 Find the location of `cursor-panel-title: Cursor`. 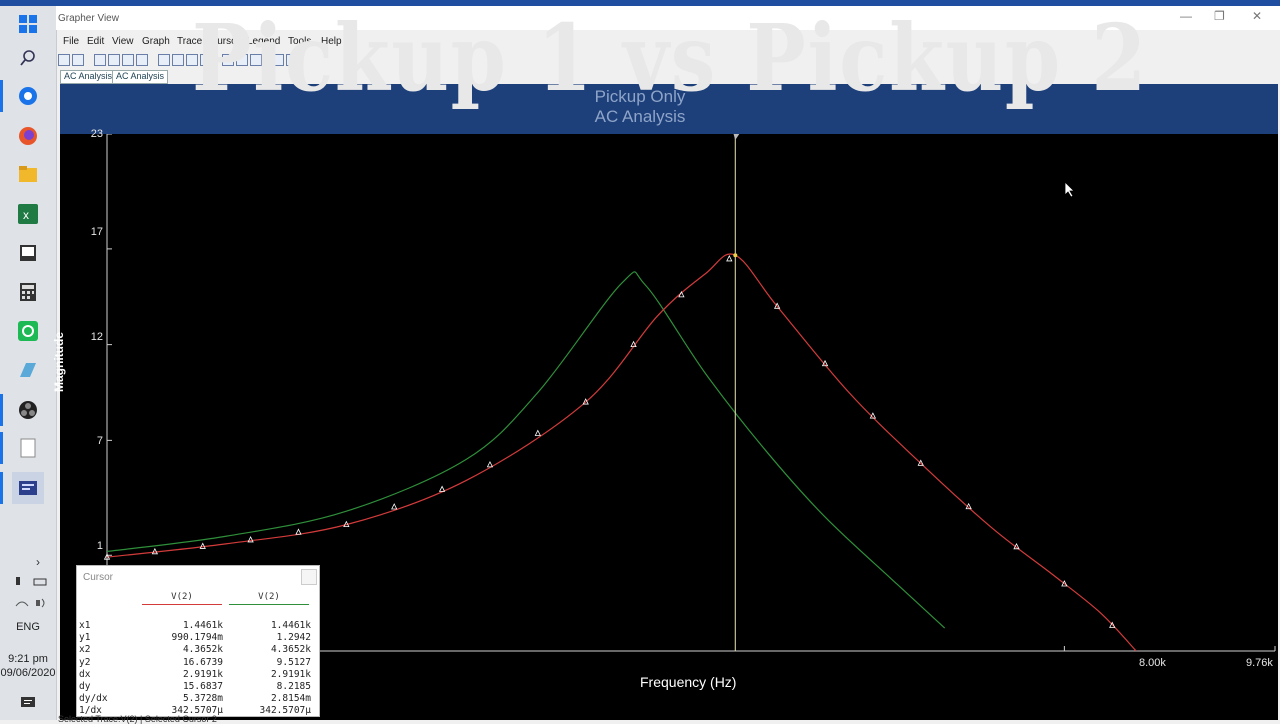

cursor-panel-title: Cursor is located at coordinates (98, 577).